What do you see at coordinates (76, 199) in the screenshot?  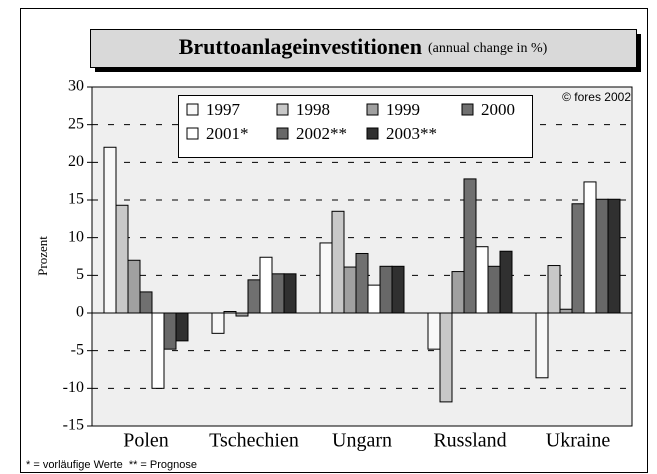 I see `y-tick-label: 15` at bounding box center [76, 199].